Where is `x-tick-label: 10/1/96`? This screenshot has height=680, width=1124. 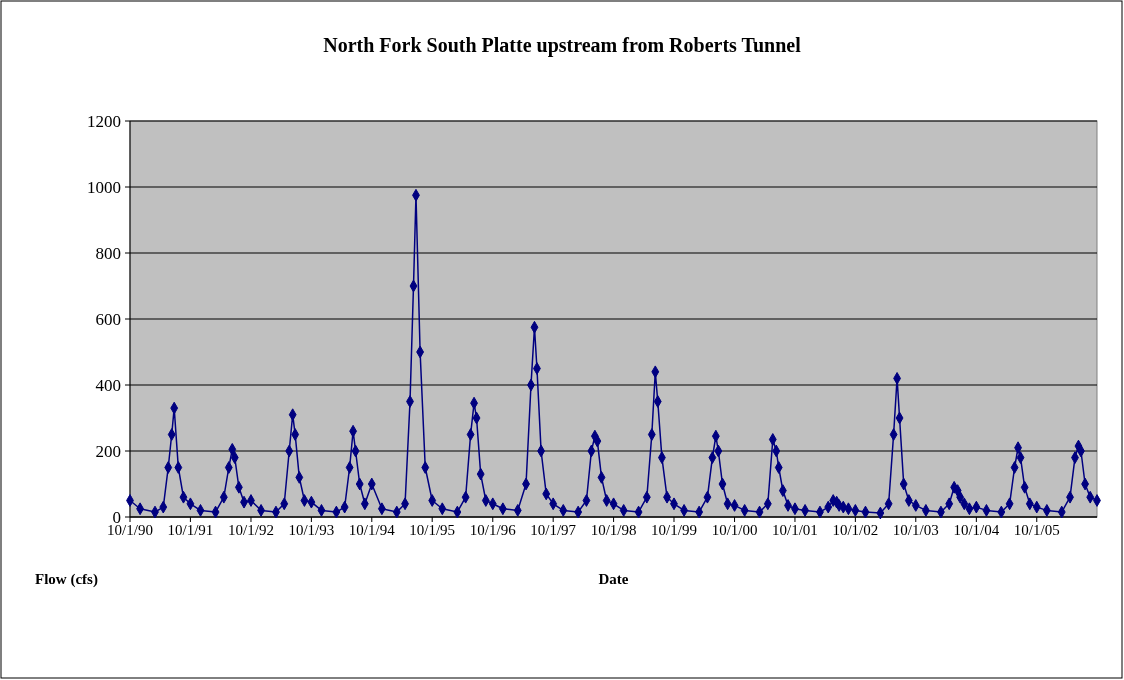
x-tick-label: 10/1/96 is located at coordinates (493, 530).